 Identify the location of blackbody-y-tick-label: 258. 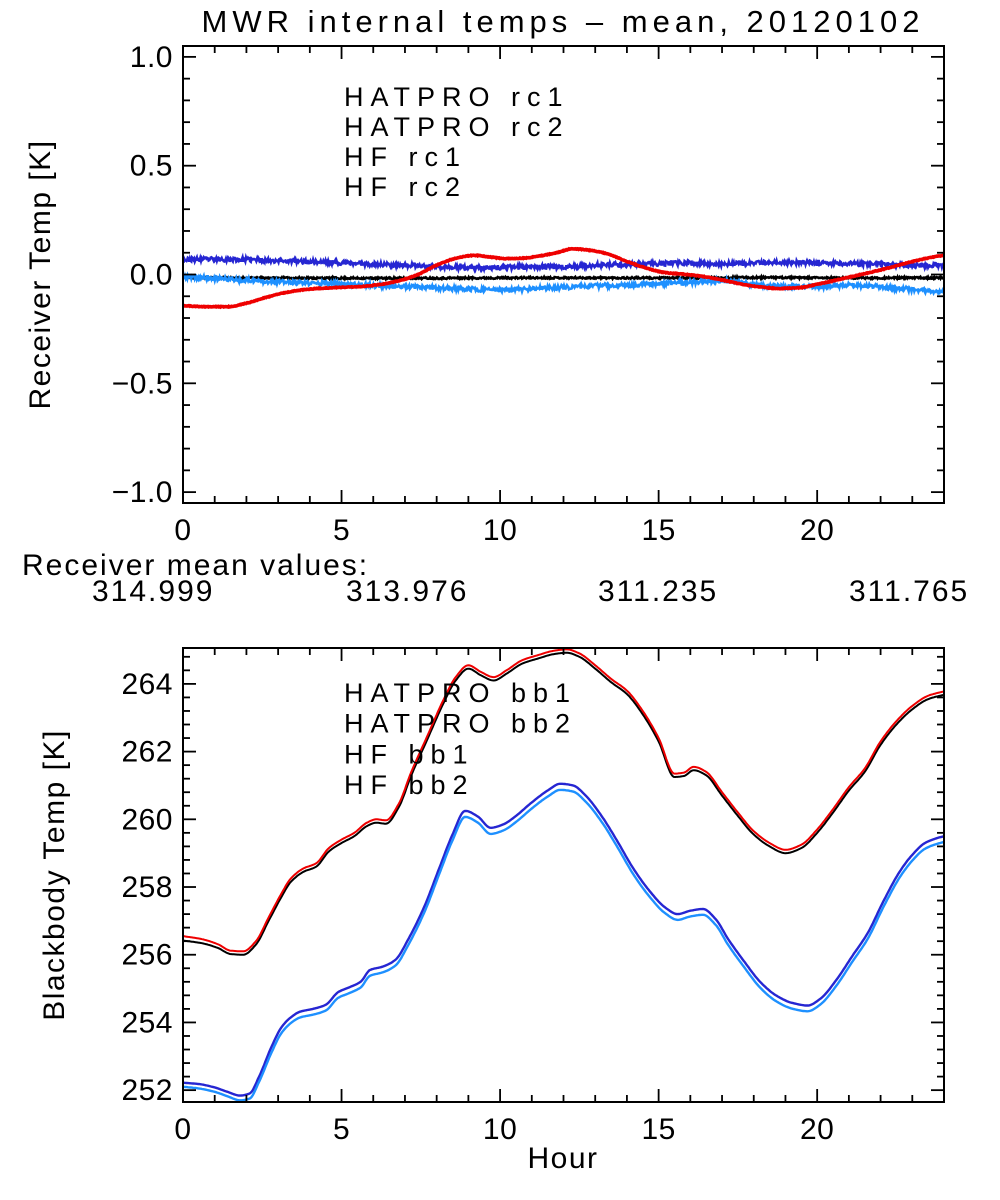
(147, 887).